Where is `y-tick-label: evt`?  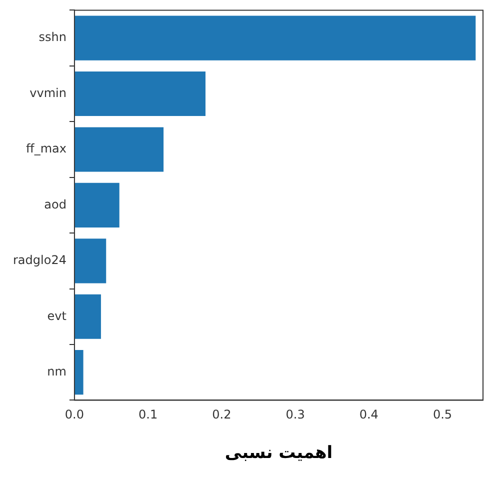
y-tick-label: evt is located at coordinates (57, 315).